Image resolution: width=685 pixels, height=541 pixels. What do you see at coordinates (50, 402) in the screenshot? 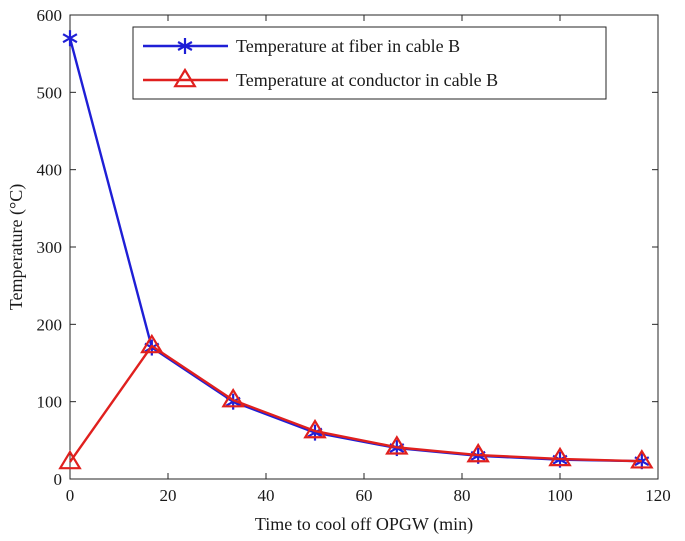
I see `y-tick-label: 100` at bounding box center [50, 402].